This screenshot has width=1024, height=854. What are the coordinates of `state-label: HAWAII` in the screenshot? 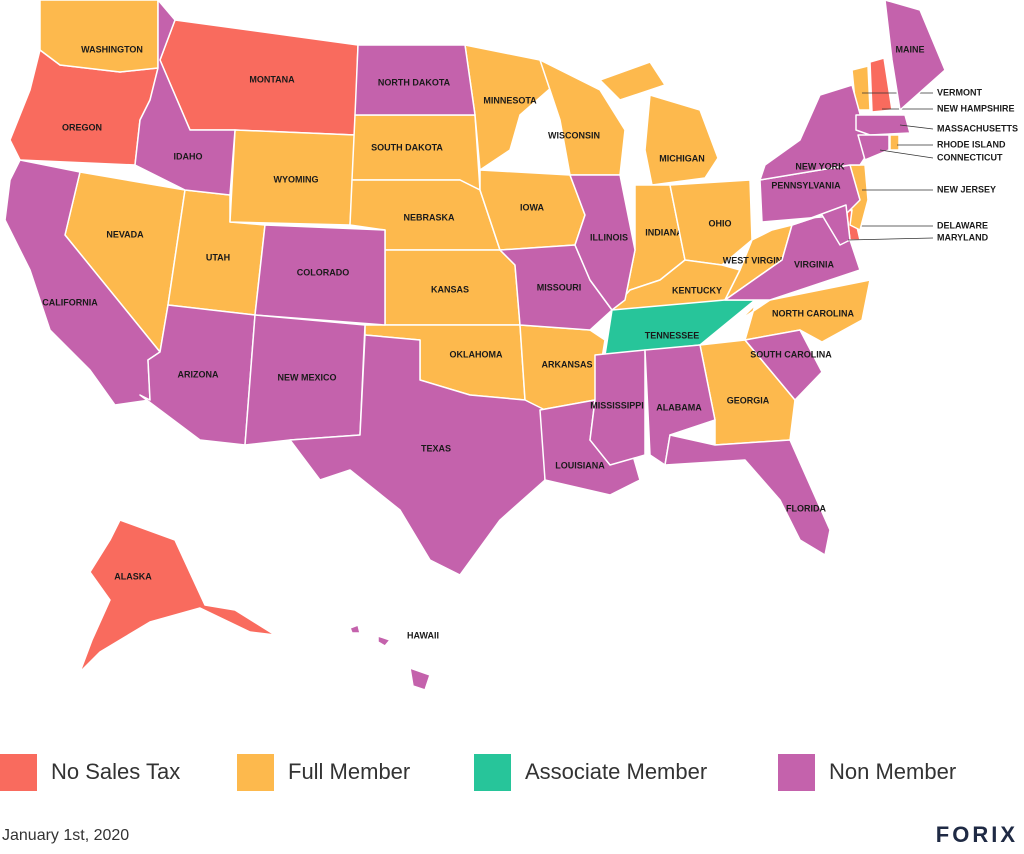 It's located at (423, 635).